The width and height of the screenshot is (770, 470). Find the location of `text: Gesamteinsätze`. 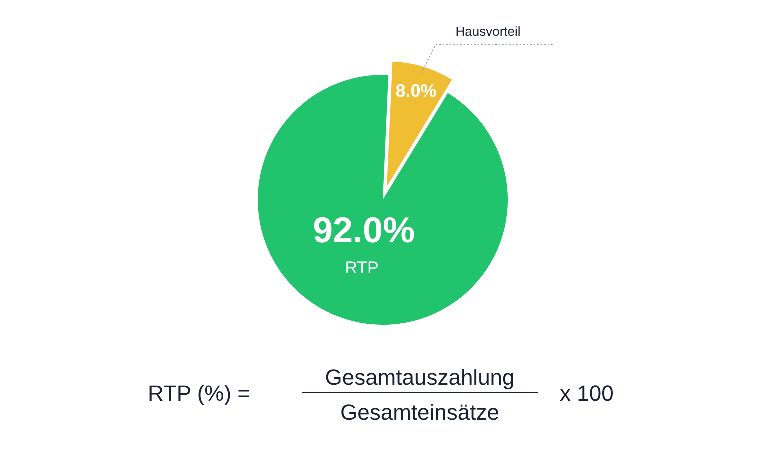

text: Gesamteinsätze is located at coordinates (420, 412).